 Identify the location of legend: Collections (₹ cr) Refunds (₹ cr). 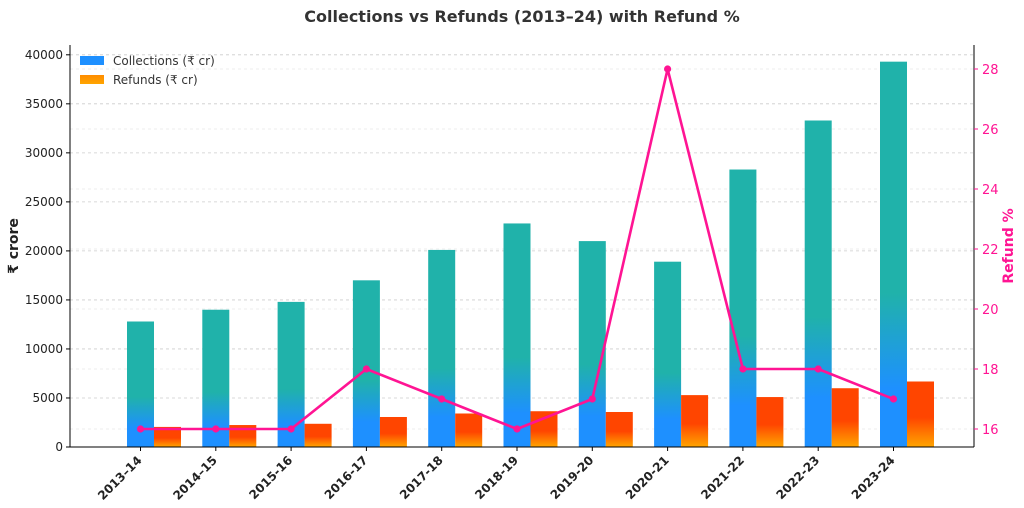
(147, 70).